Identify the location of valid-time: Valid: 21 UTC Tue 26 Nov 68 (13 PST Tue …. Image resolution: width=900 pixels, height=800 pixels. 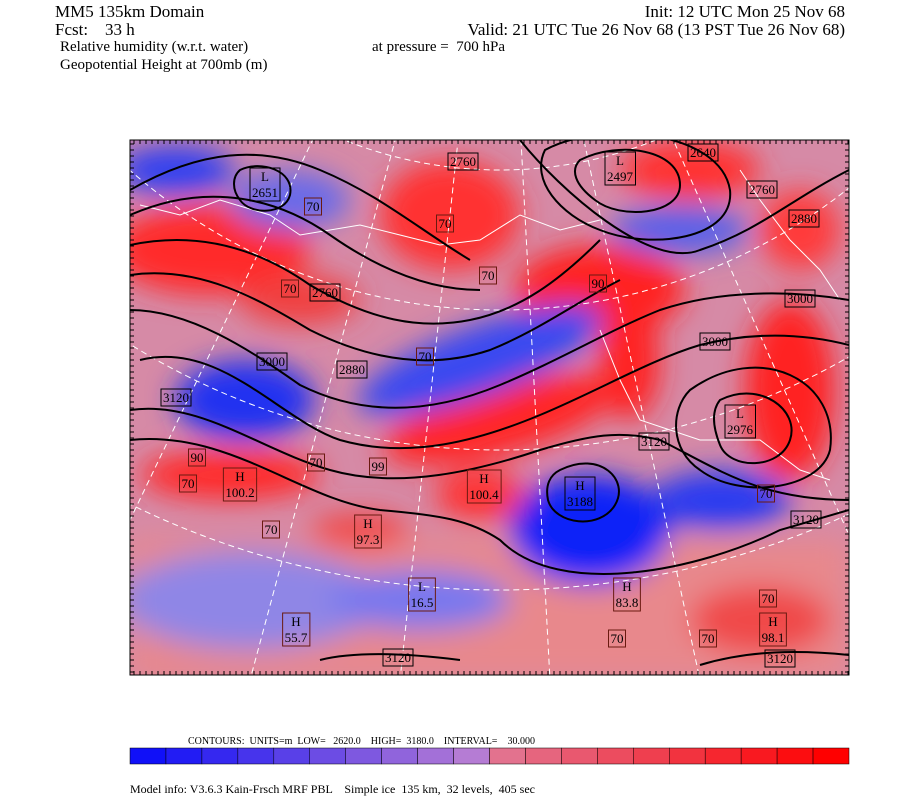
(656, 29).